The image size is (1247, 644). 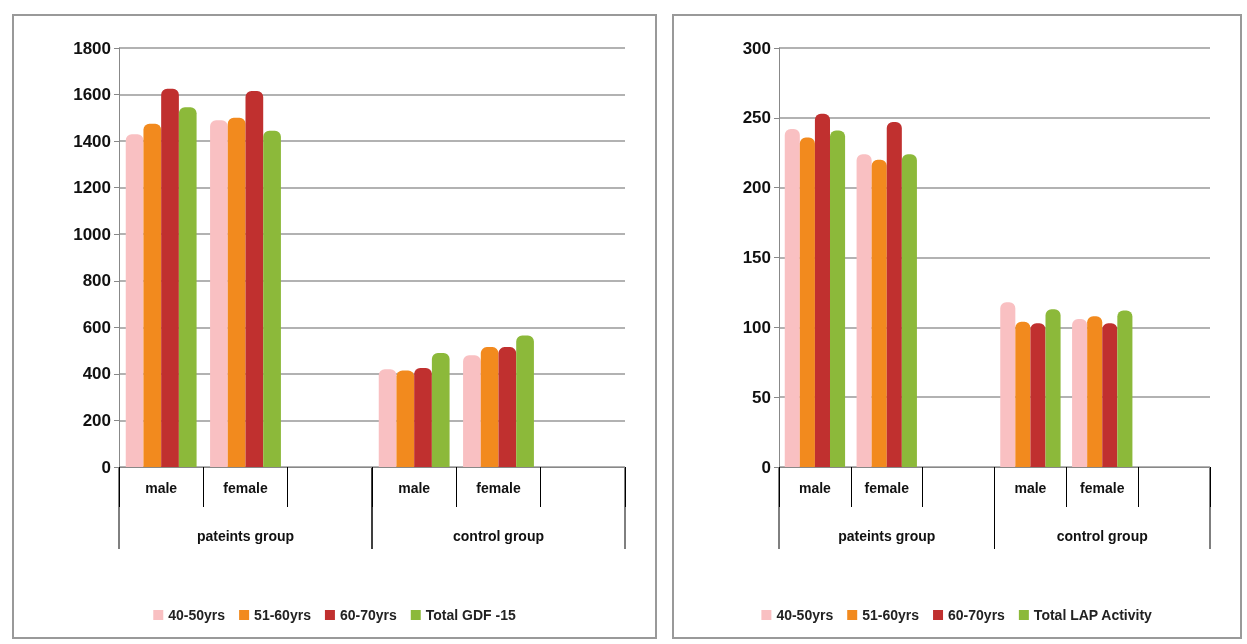 What do you see at coordinates (92, 95) in the screenshot?
I see `y-tick-label: 1600` at bounding box center [92, 95].